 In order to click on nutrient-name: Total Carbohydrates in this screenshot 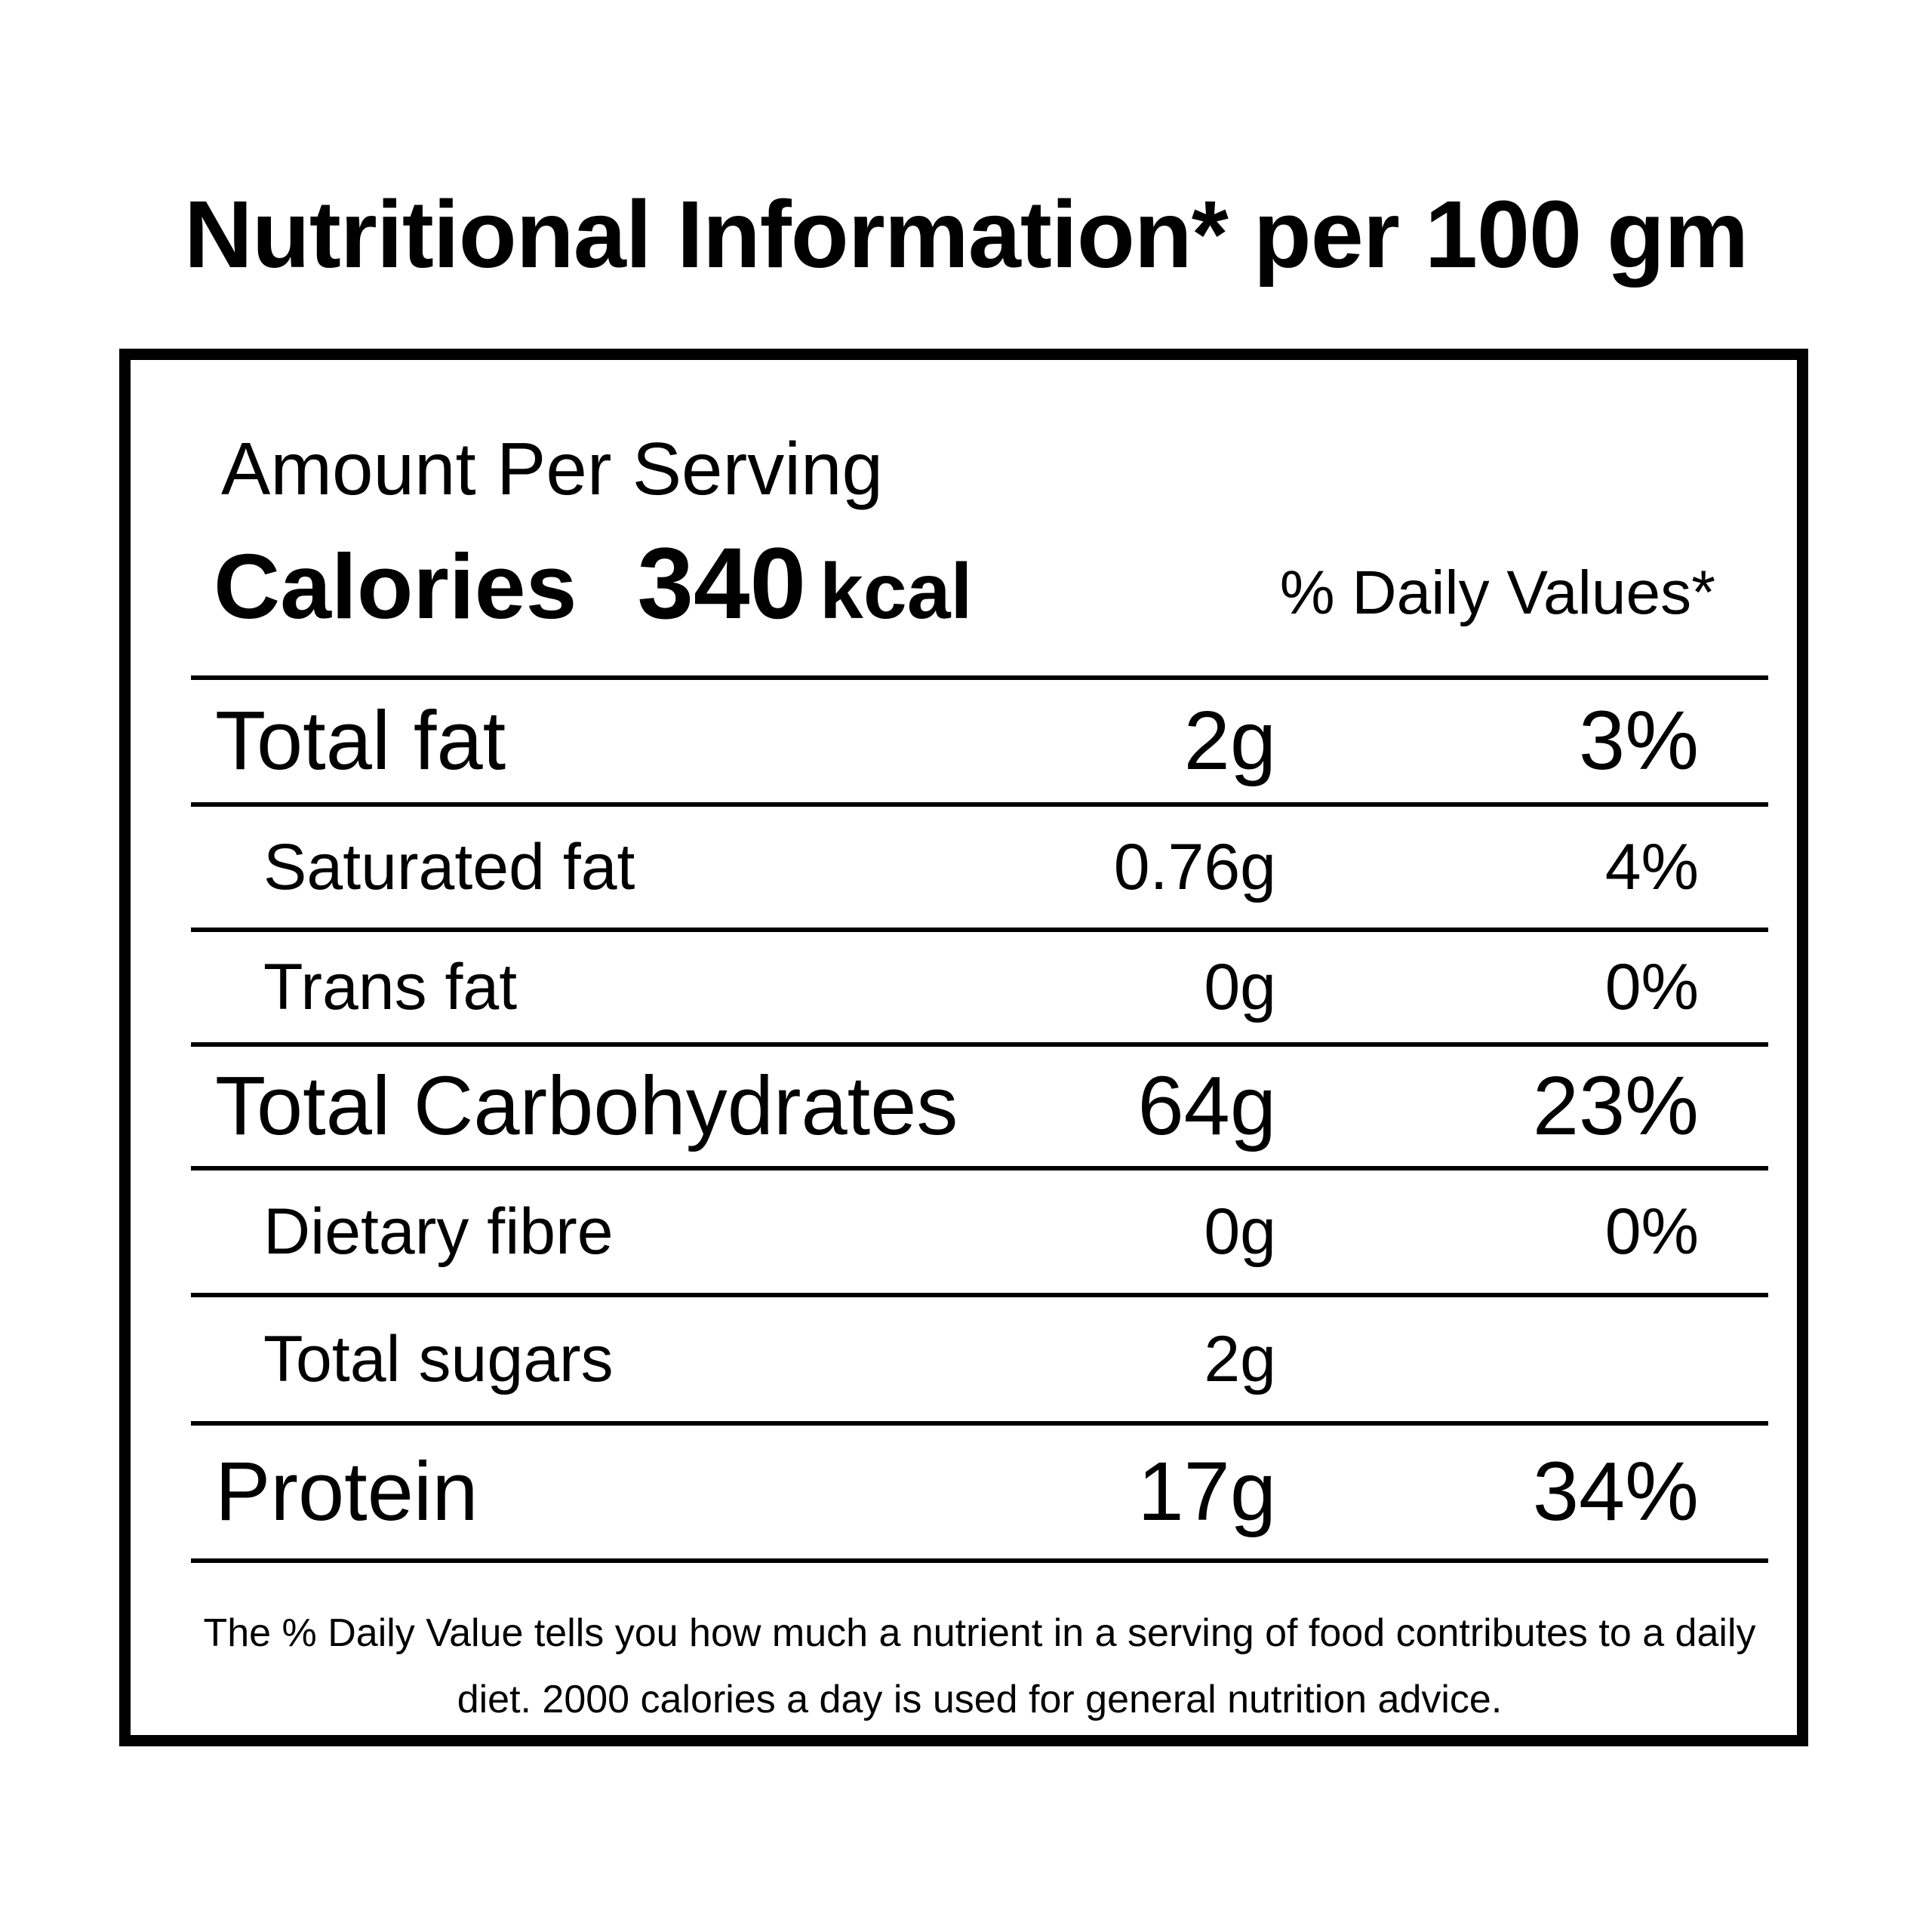, I will do `click(586, 1106)`.